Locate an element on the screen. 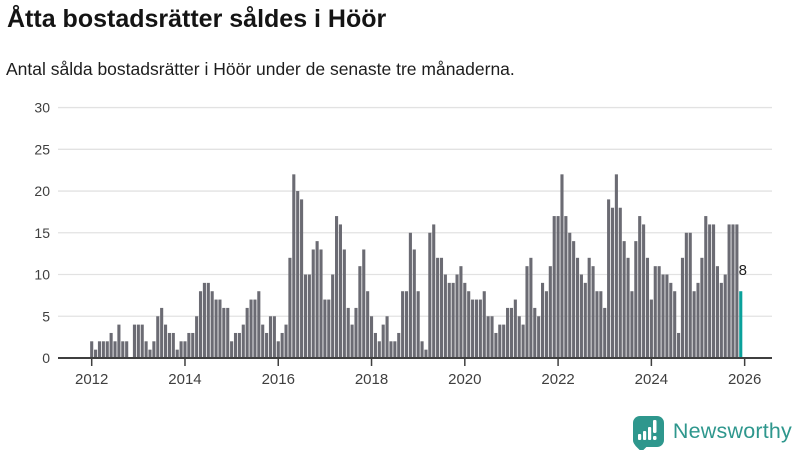  y-tick-label: 0 is located at coordinates (46, 358).